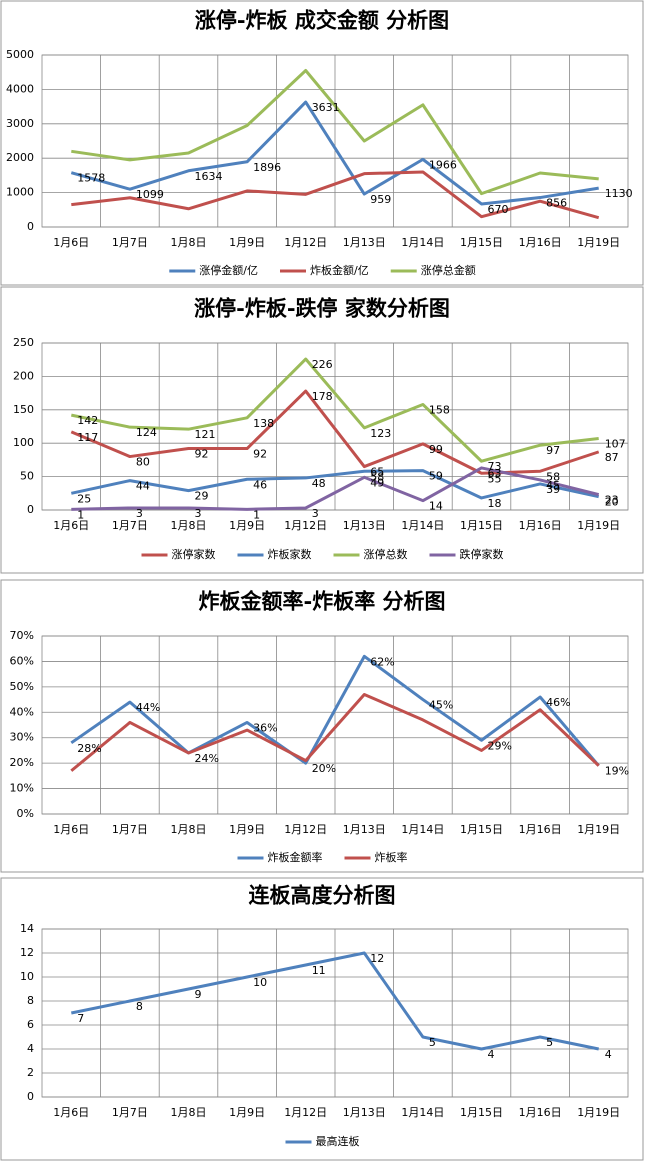  I want to click on y-tick-label: 70%, so click(22, 635).